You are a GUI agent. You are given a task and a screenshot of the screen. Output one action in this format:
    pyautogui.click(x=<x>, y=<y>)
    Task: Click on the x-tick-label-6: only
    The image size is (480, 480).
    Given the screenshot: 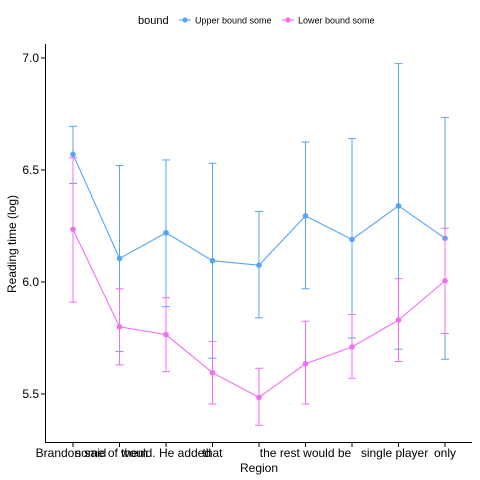 What is the action you would take?
    pyautogui.click(x=445, y=453)
    